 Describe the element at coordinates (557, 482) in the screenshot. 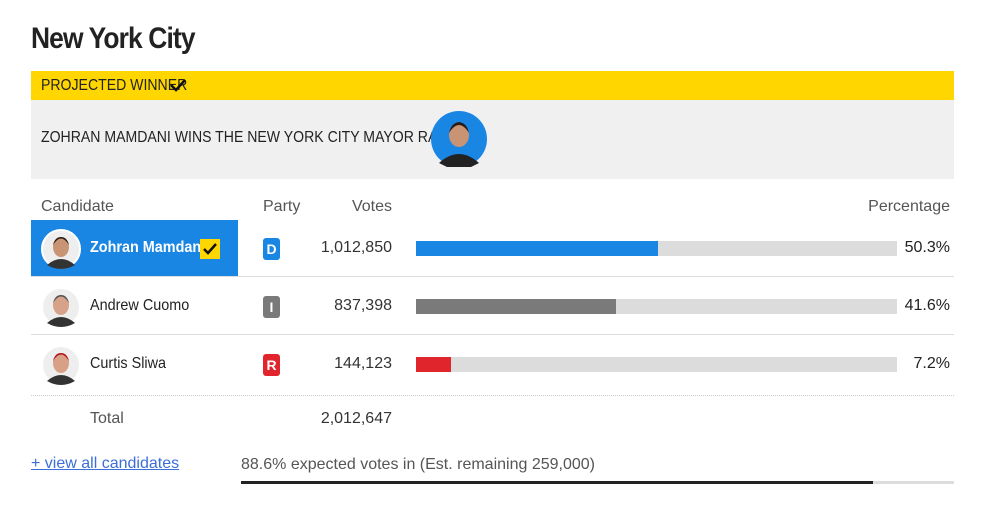

I see `expected-bar` at that location.